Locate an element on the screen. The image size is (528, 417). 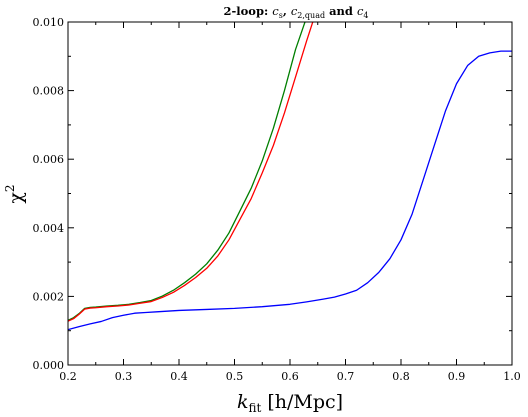
y-tick-label: 0.006 is located at coordinates (49, 159).